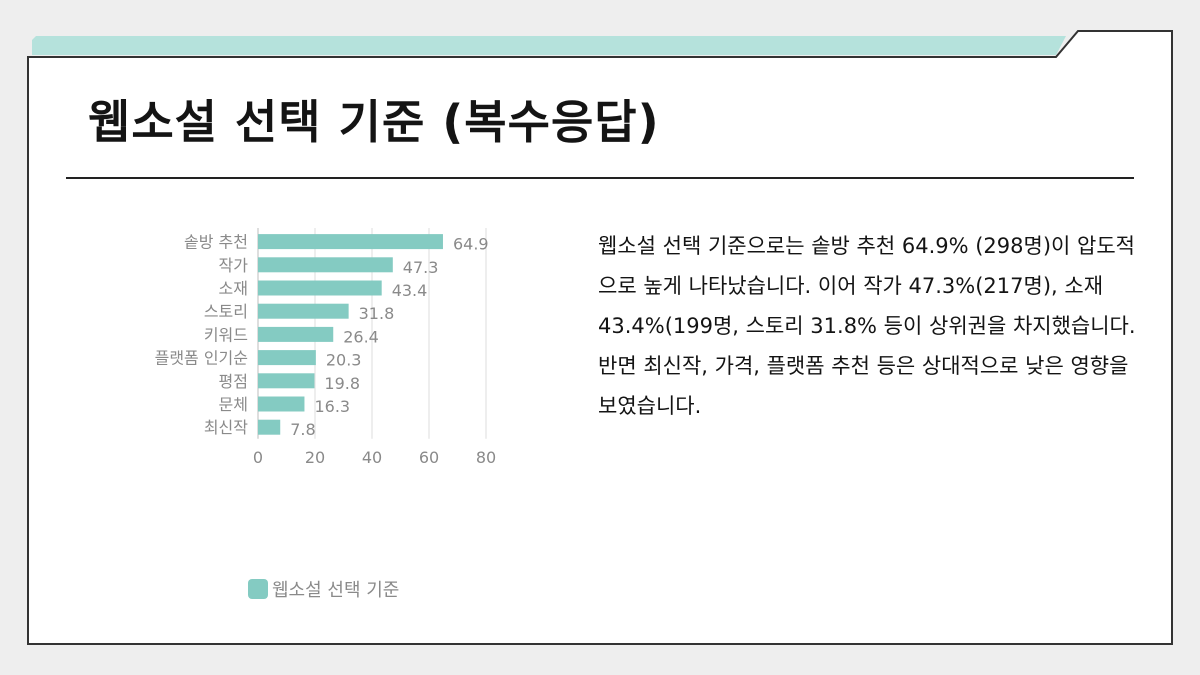 The image size is (1200, 675). What do you see at coordinates (549, 45) in the screenshot?
I see `accent-band` at bounding box center [549, 45].